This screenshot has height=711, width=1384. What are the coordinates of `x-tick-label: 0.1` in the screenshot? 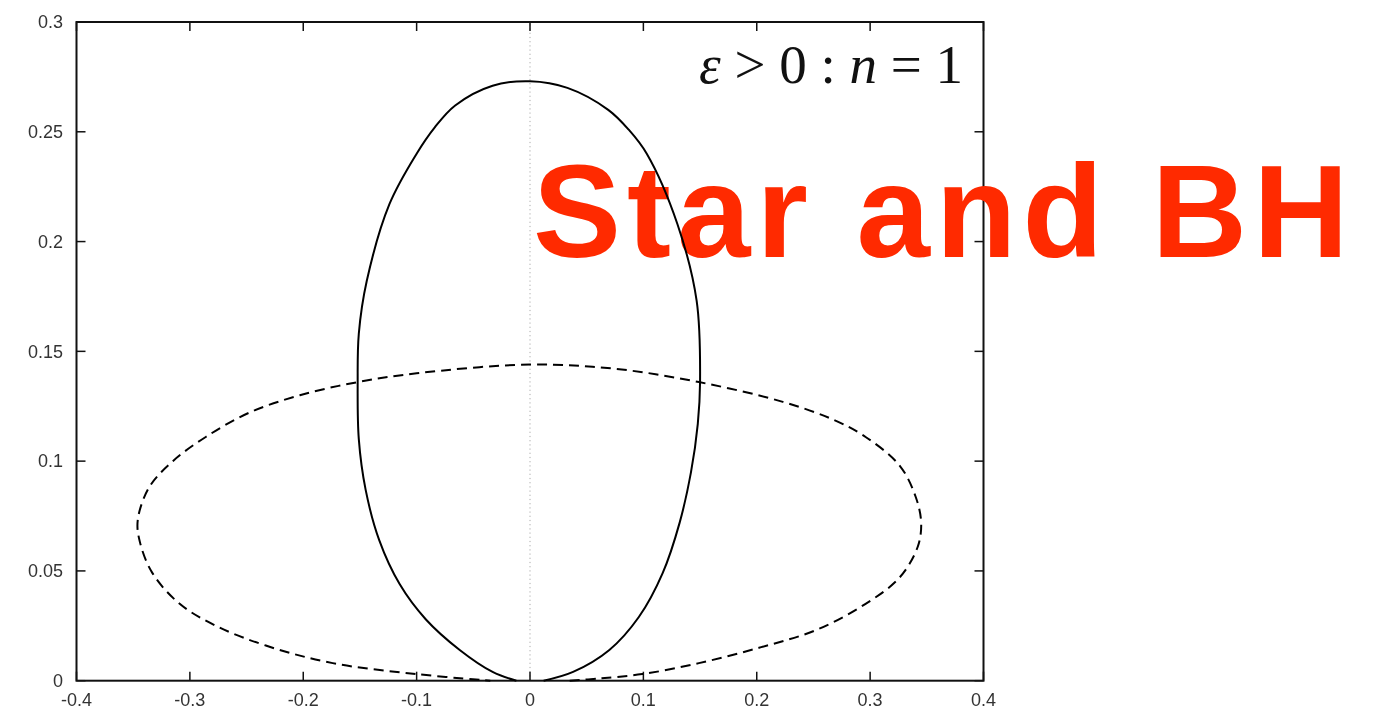 It's located at (643, 700).